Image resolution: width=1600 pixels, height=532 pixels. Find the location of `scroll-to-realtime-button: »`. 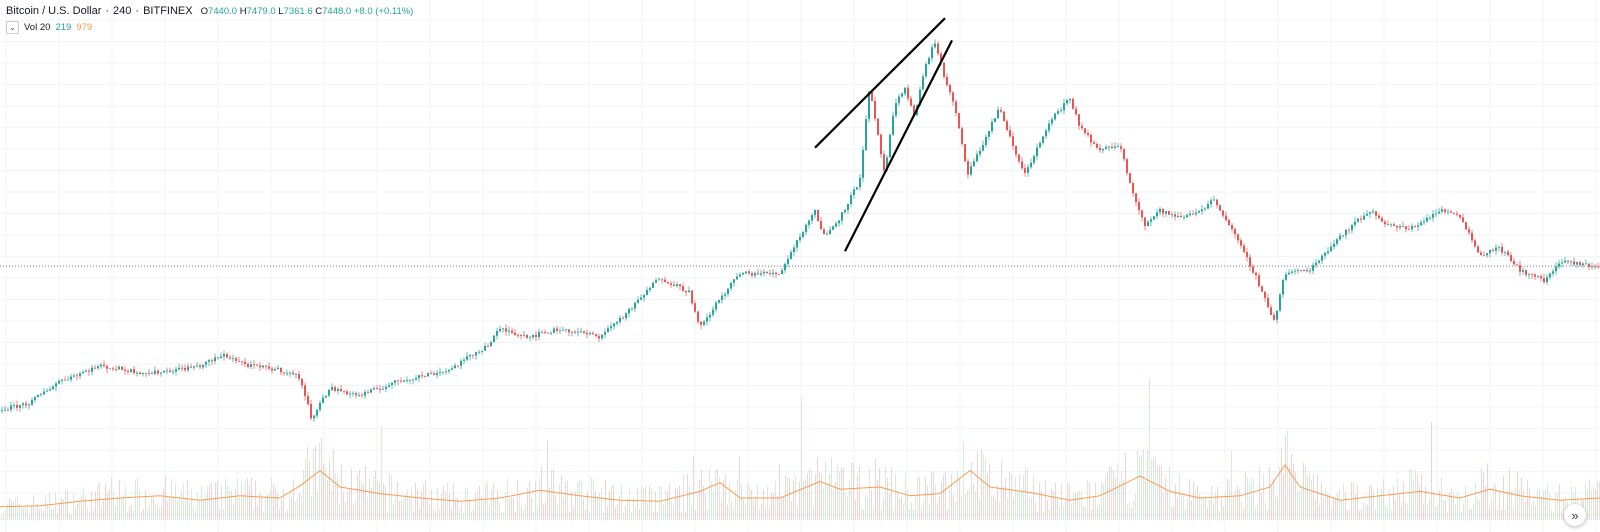

scroll-to-realtime-button: » is located at coordinates (1575, 515).